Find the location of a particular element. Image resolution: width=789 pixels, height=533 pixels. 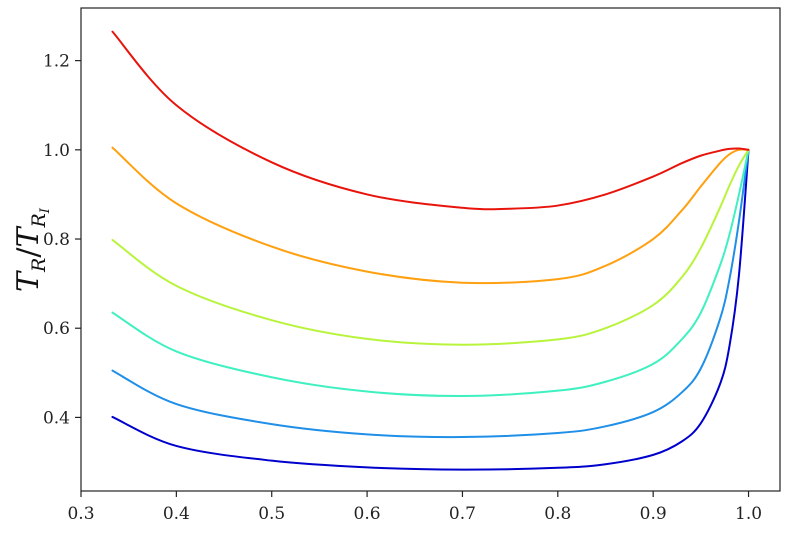

x-tick-label: 0.3 is located at coordinates (80, 514).